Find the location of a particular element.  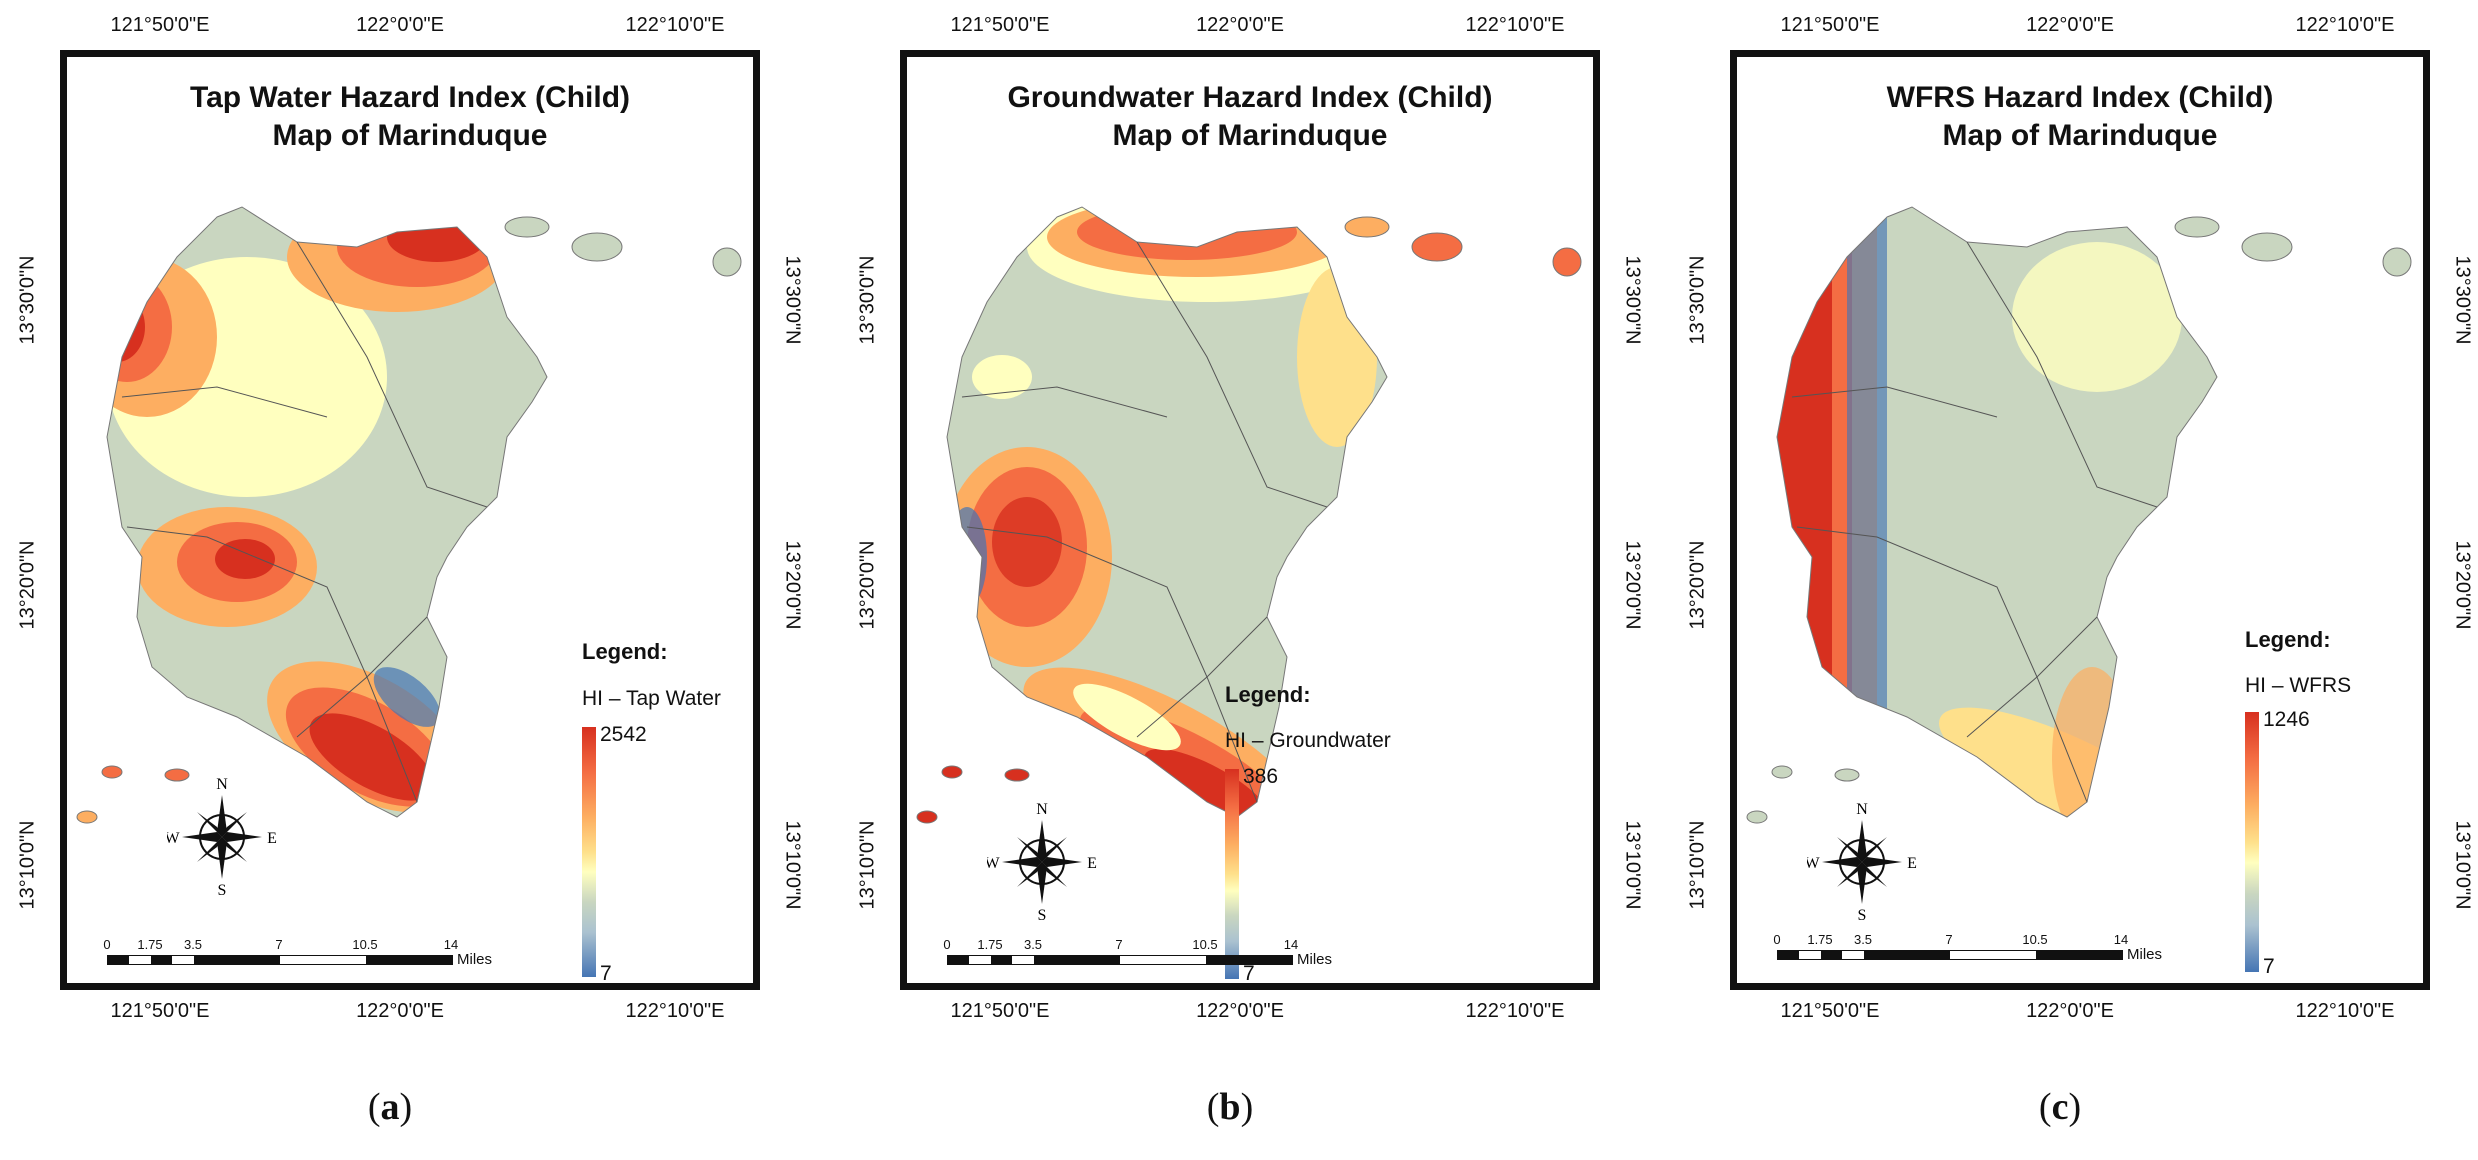

panel-caption: (a) is located at coordinates (390, 1107).